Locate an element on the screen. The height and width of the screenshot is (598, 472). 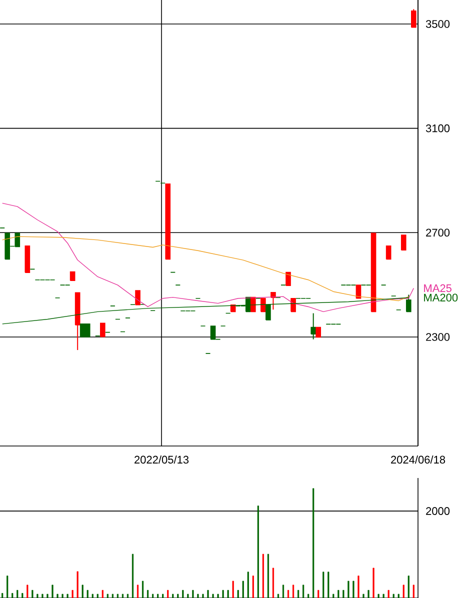
y-tick-label: 3100 is located at coordinates (438, 128).